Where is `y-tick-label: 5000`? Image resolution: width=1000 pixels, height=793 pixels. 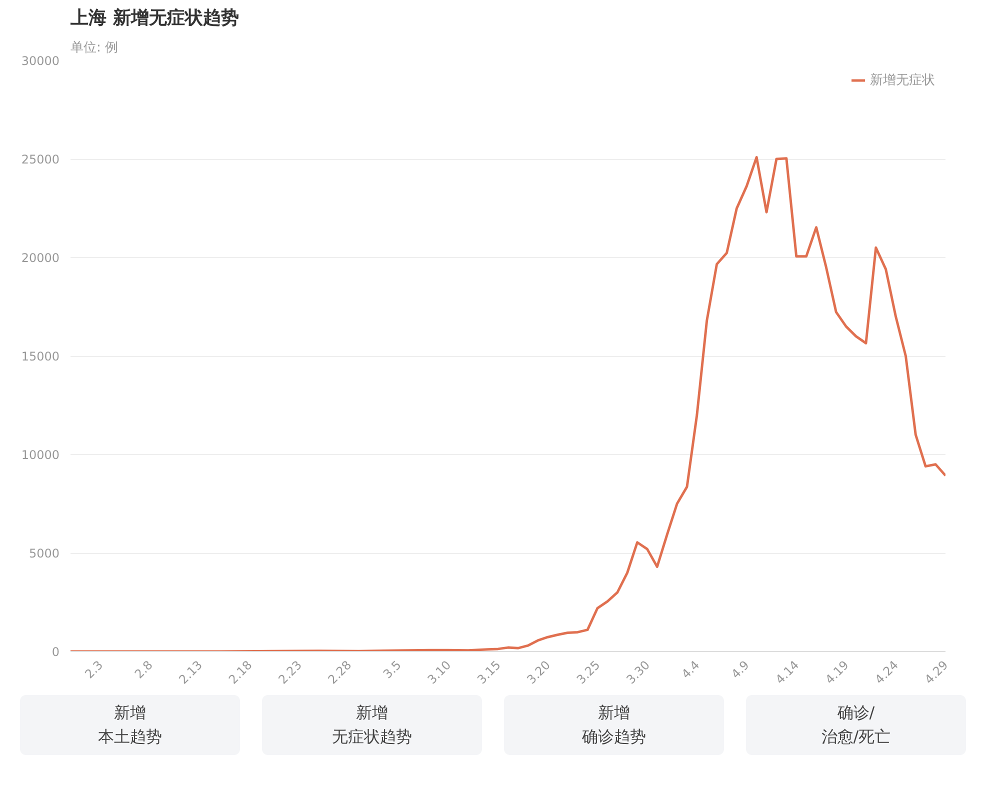
y-tick-label: 5000 is located at coordinates (44, 553).